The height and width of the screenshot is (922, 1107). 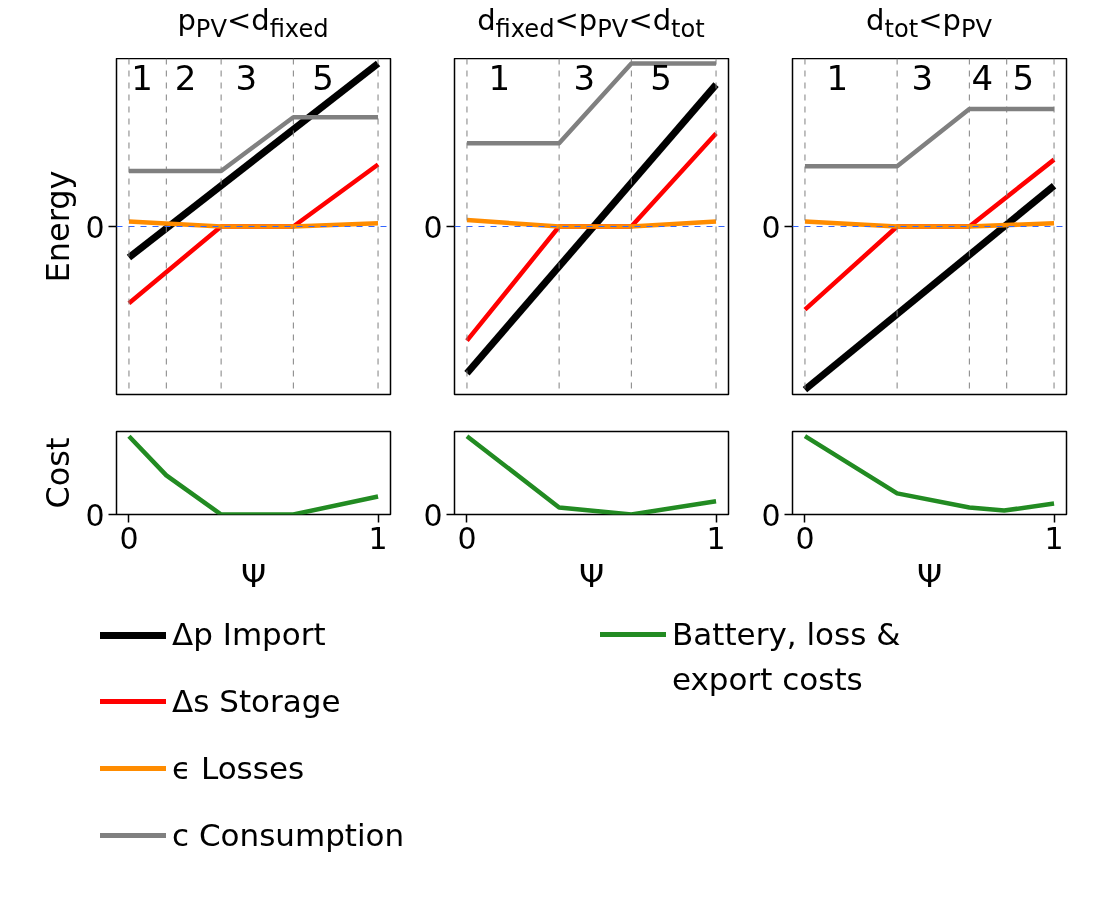 What do you see at coordinates (922, 77) in the screenshot?
I see `text: 3` at bounding box center [922, 77].